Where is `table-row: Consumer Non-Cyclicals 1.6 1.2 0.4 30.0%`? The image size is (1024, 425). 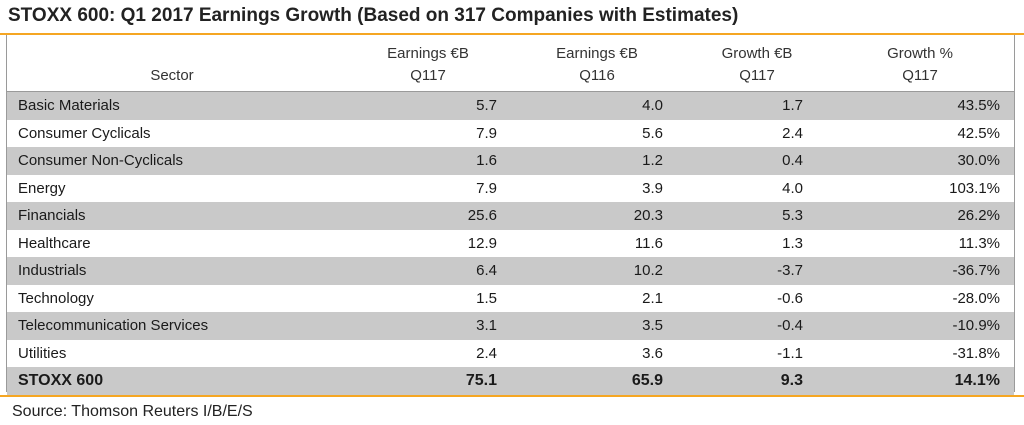
table-row: Consumer Non-Cyclicals 1.6 1.2 0.4 30.0% is located at coordinates (510, 161).